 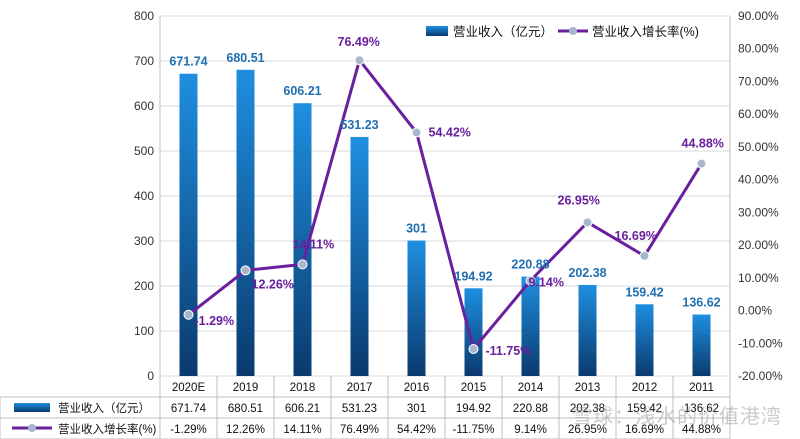 I want to click on growth-value-label: 9.14%, so click(x=546, y=283).